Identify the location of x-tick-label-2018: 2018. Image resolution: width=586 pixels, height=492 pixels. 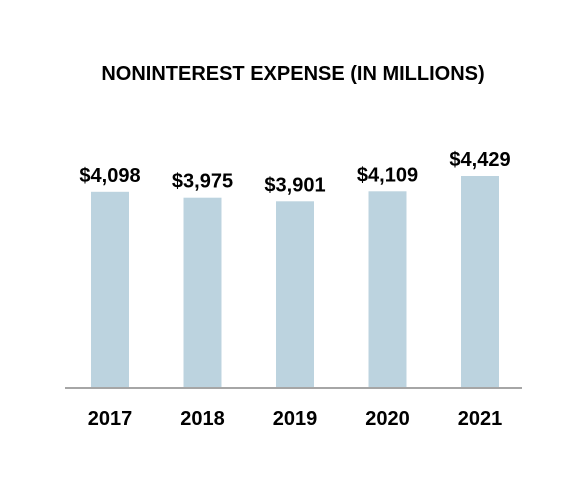
(202, 419).